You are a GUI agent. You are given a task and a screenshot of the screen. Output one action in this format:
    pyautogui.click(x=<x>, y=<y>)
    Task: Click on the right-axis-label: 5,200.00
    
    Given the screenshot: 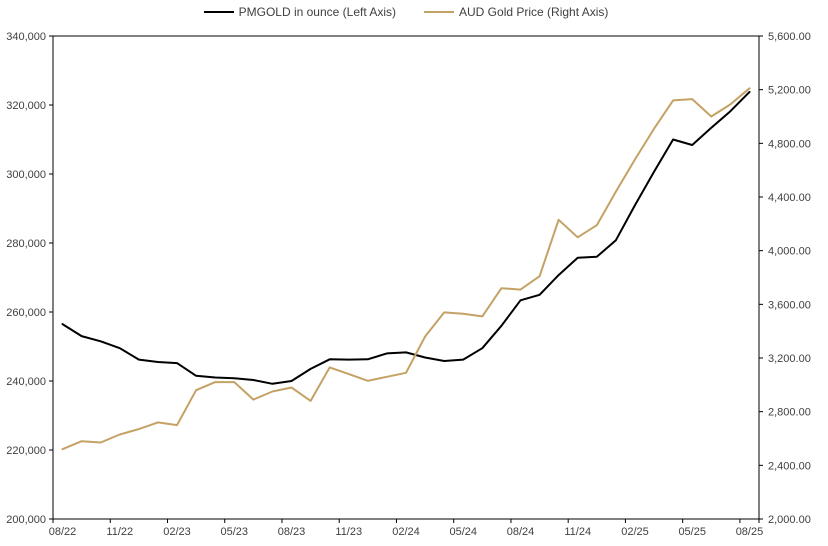 What is the action you would take?
    pyautogui.click(x=789, y=91)
    